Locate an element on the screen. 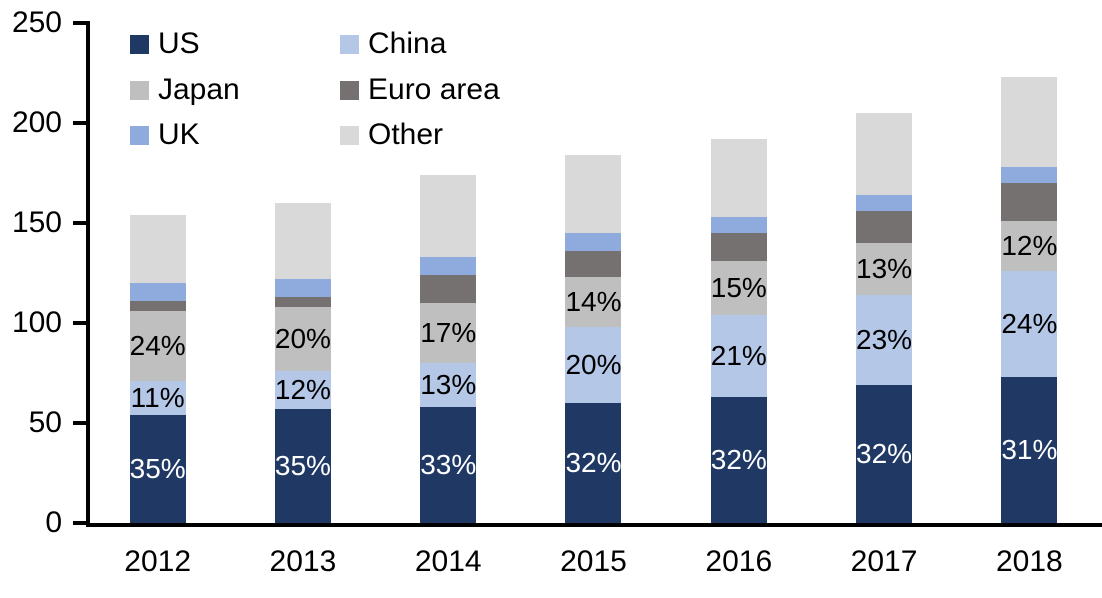 Image resolution: width=1102 pixels, height=598 pixels. percent-label: 17% is located at coordinates (448, 332).